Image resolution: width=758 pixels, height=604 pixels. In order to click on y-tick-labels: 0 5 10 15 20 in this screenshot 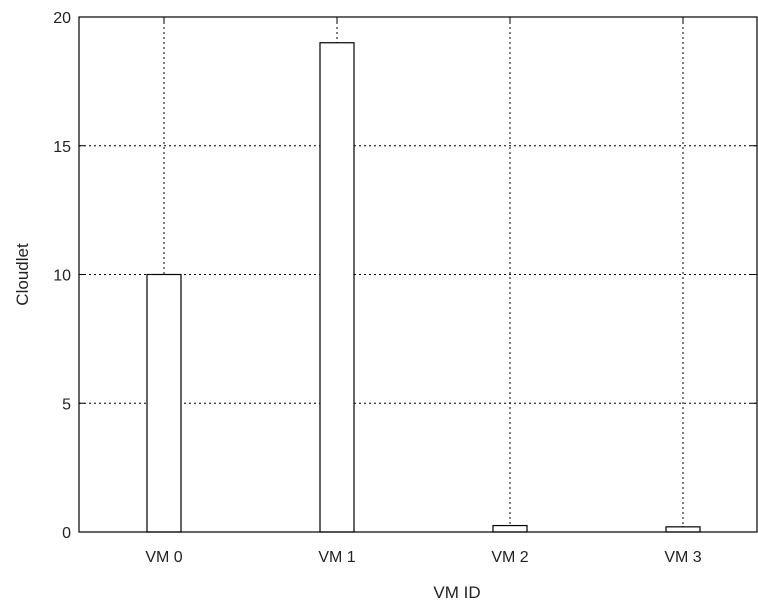, I will do `click(62, 276)`.